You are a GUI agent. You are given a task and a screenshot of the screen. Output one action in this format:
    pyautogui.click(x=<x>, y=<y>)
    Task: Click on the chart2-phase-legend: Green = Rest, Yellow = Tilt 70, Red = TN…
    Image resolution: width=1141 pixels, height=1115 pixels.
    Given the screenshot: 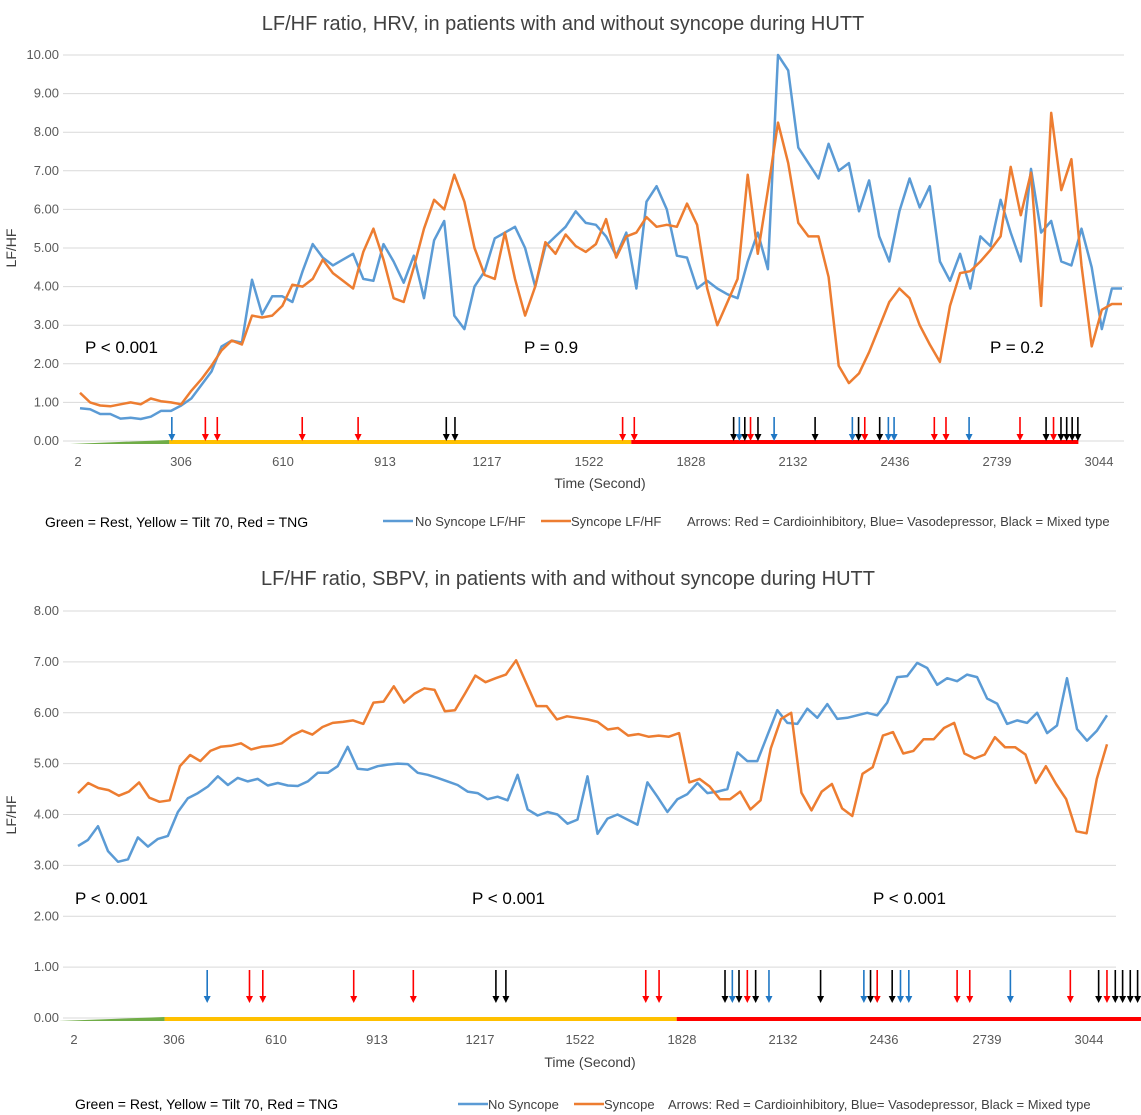 What is the action you would take?
    pyautogui.click(x=206, y=1104)
    